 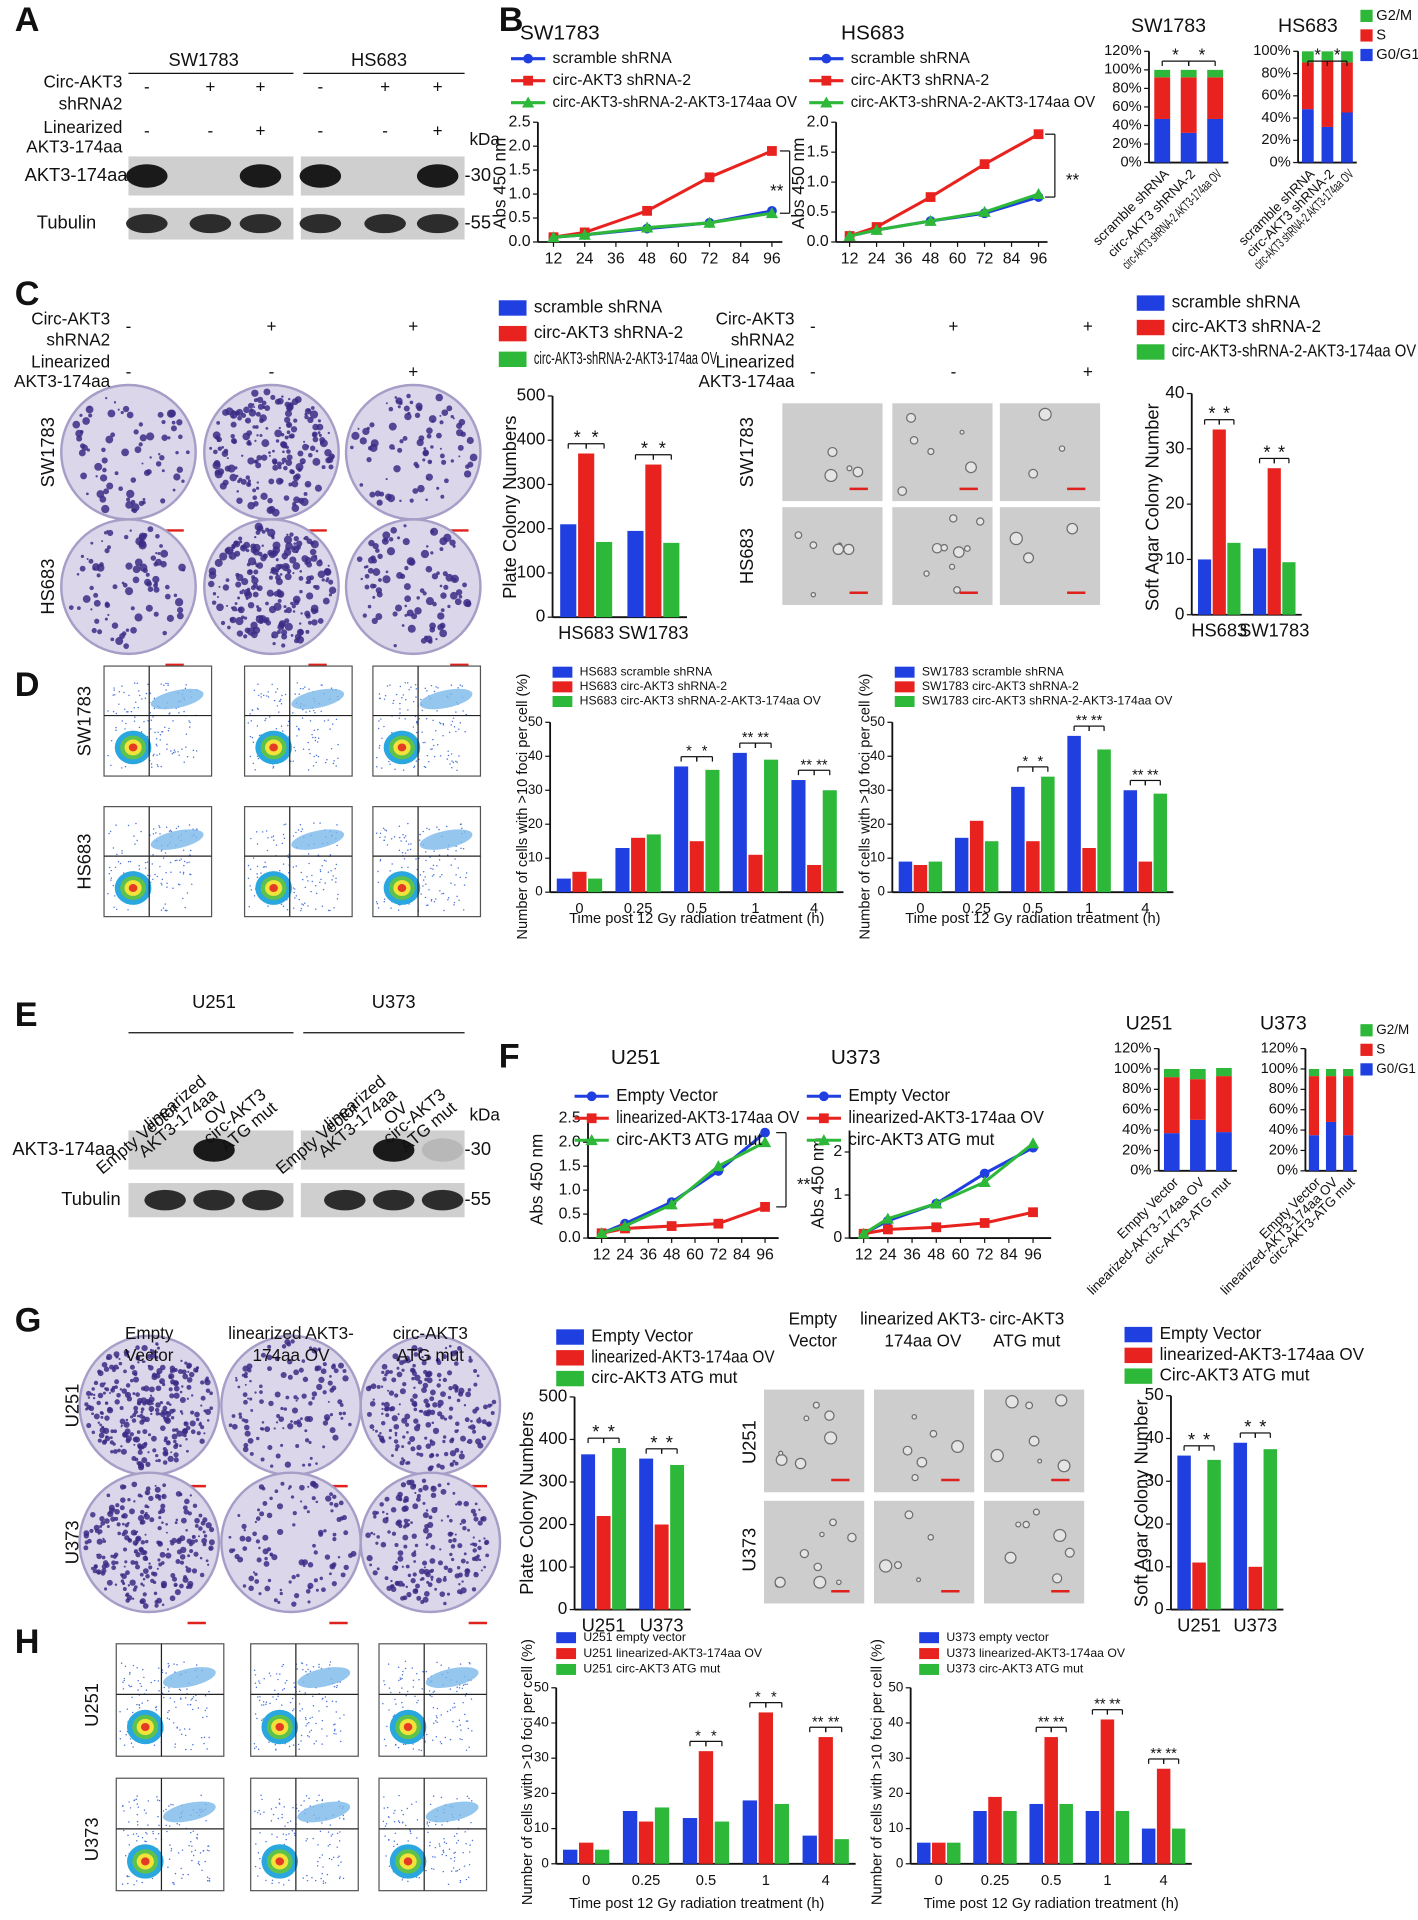 What do you see at coordinates (1283, 1110) in the screenshot?
I see `y-tick-label: 60%` at bounding box center [1283, 1110].